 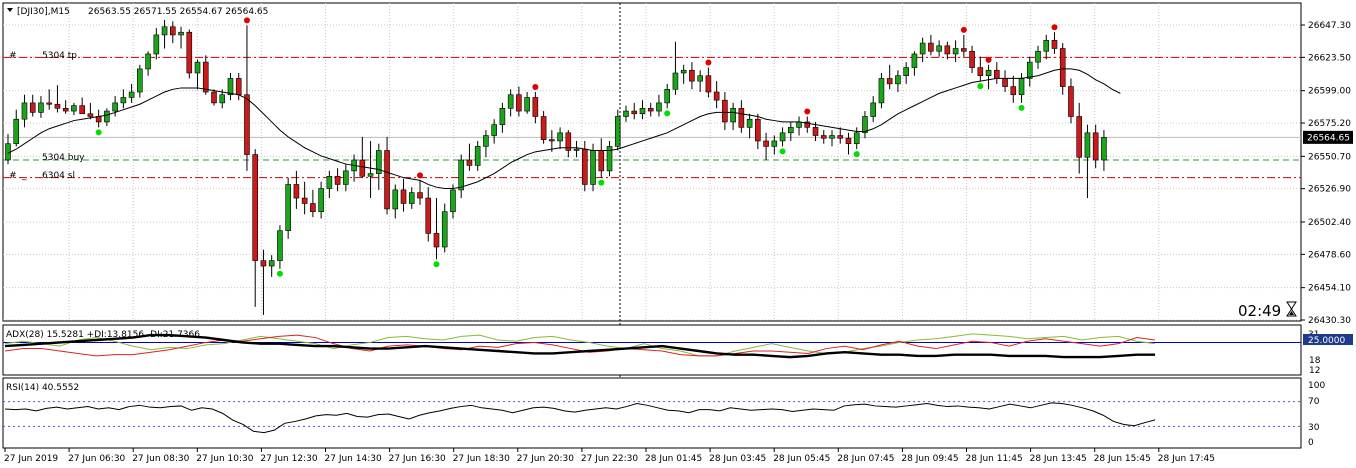 I want to click on adx-tick: 18, so click(x=1315, y=361).